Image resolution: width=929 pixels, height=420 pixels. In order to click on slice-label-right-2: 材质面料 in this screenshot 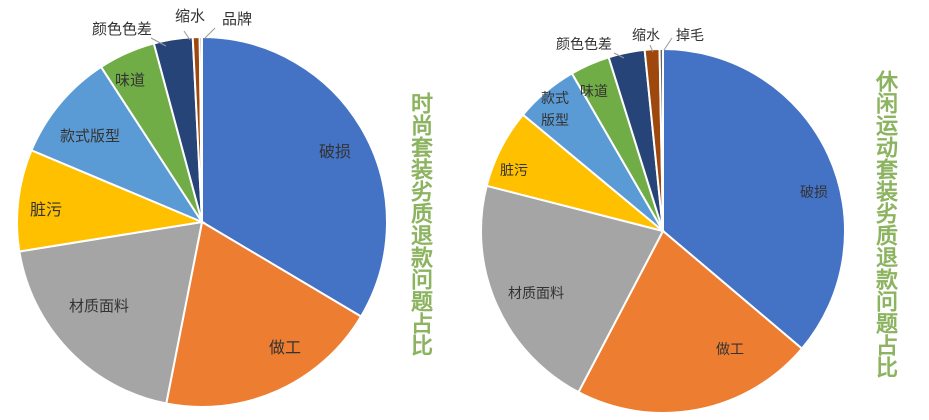, I will do `click(536, 294)`.